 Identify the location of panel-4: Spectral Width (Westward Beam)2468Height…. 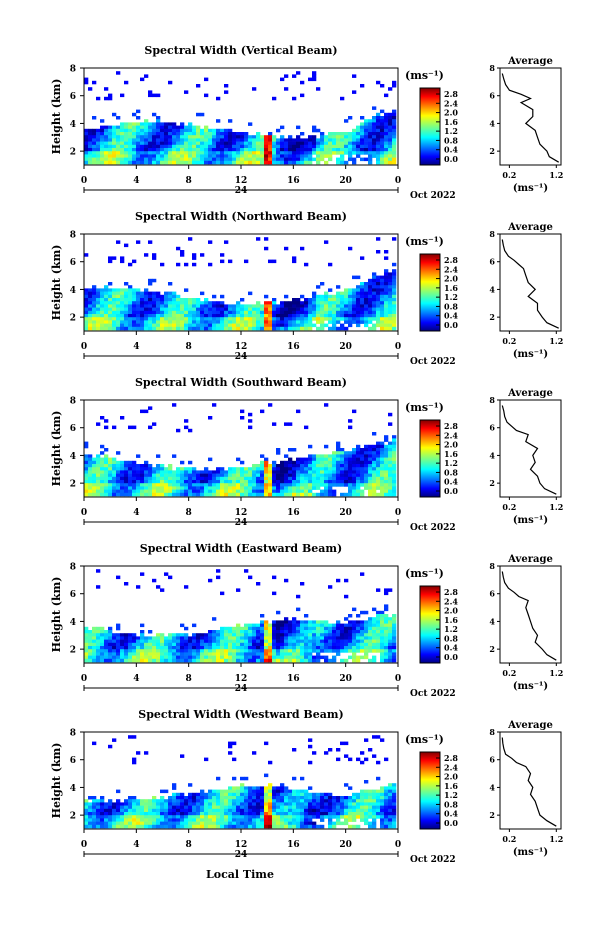
(306, 786).